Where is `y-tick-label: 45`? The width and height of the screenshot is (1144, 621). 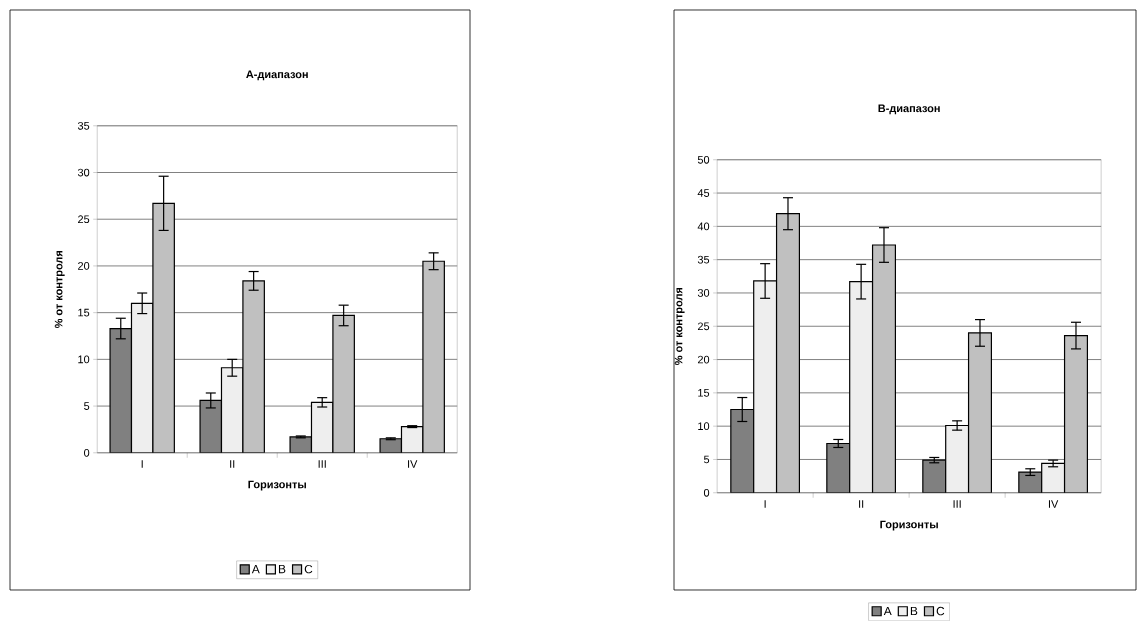 y-tick-label: 45 is located at coordinates (703, 193).